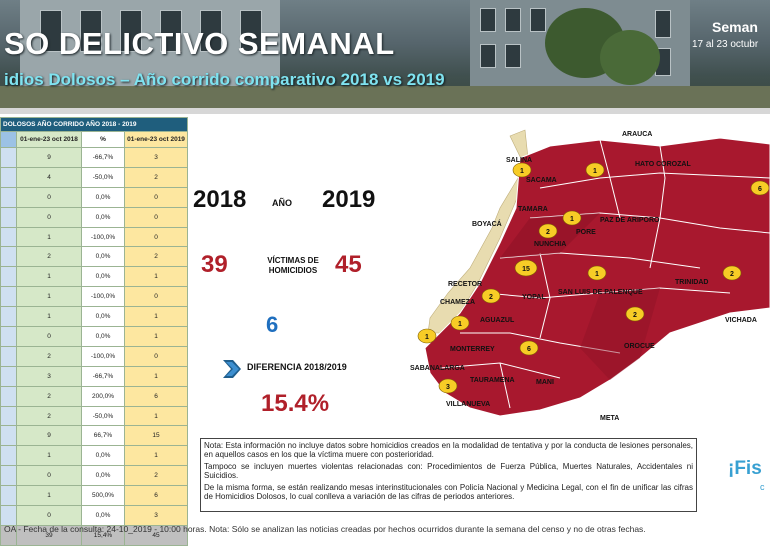  I want to click on label-recetor: RECETOR, so click(465, 284).